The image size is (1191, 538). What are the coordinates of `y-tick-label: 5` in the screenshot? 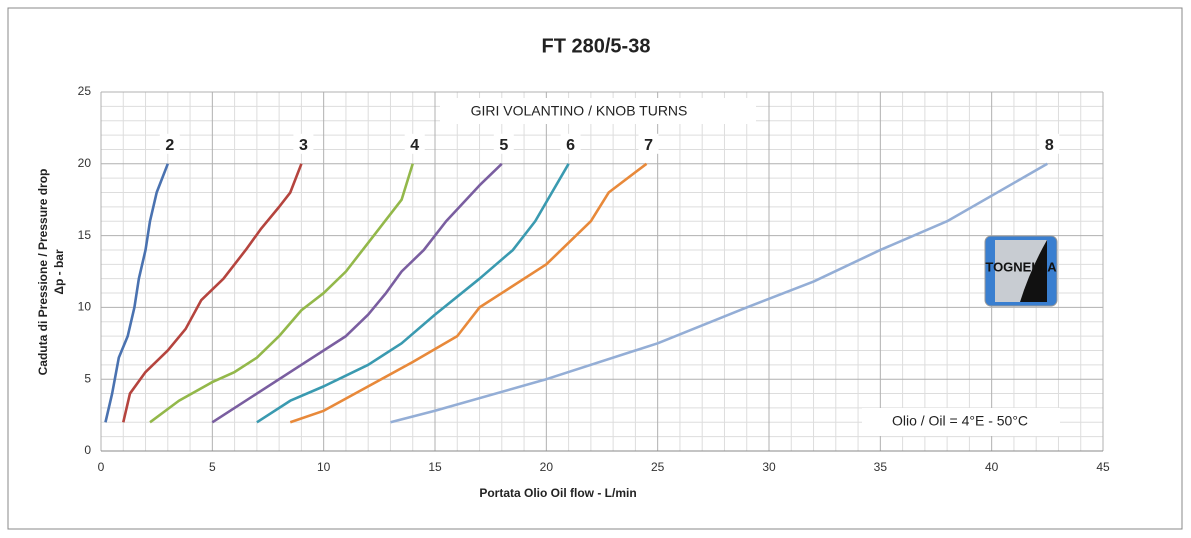 It's located at (87, 378).